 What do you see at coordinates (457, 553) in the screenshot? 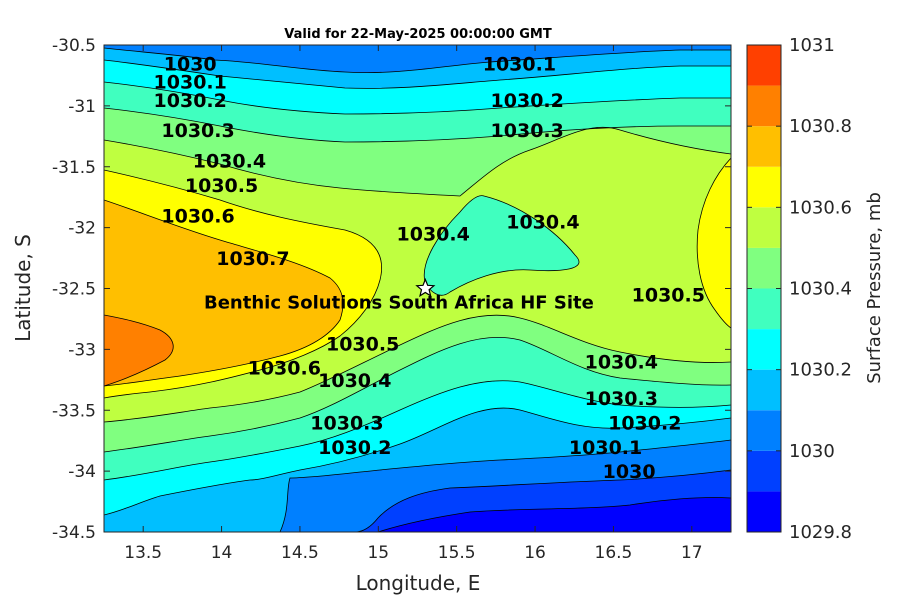
I see `x-tick-label: 15.5` at bounding box center [457, 553].